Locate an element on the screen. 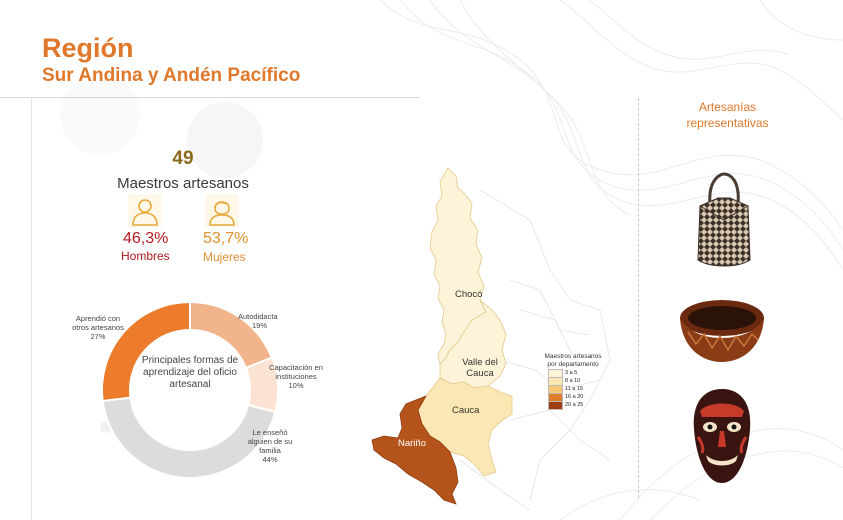 The image size is (843, 520). crafts-title: Artesanías representativas is located at coordinates (727, 115).